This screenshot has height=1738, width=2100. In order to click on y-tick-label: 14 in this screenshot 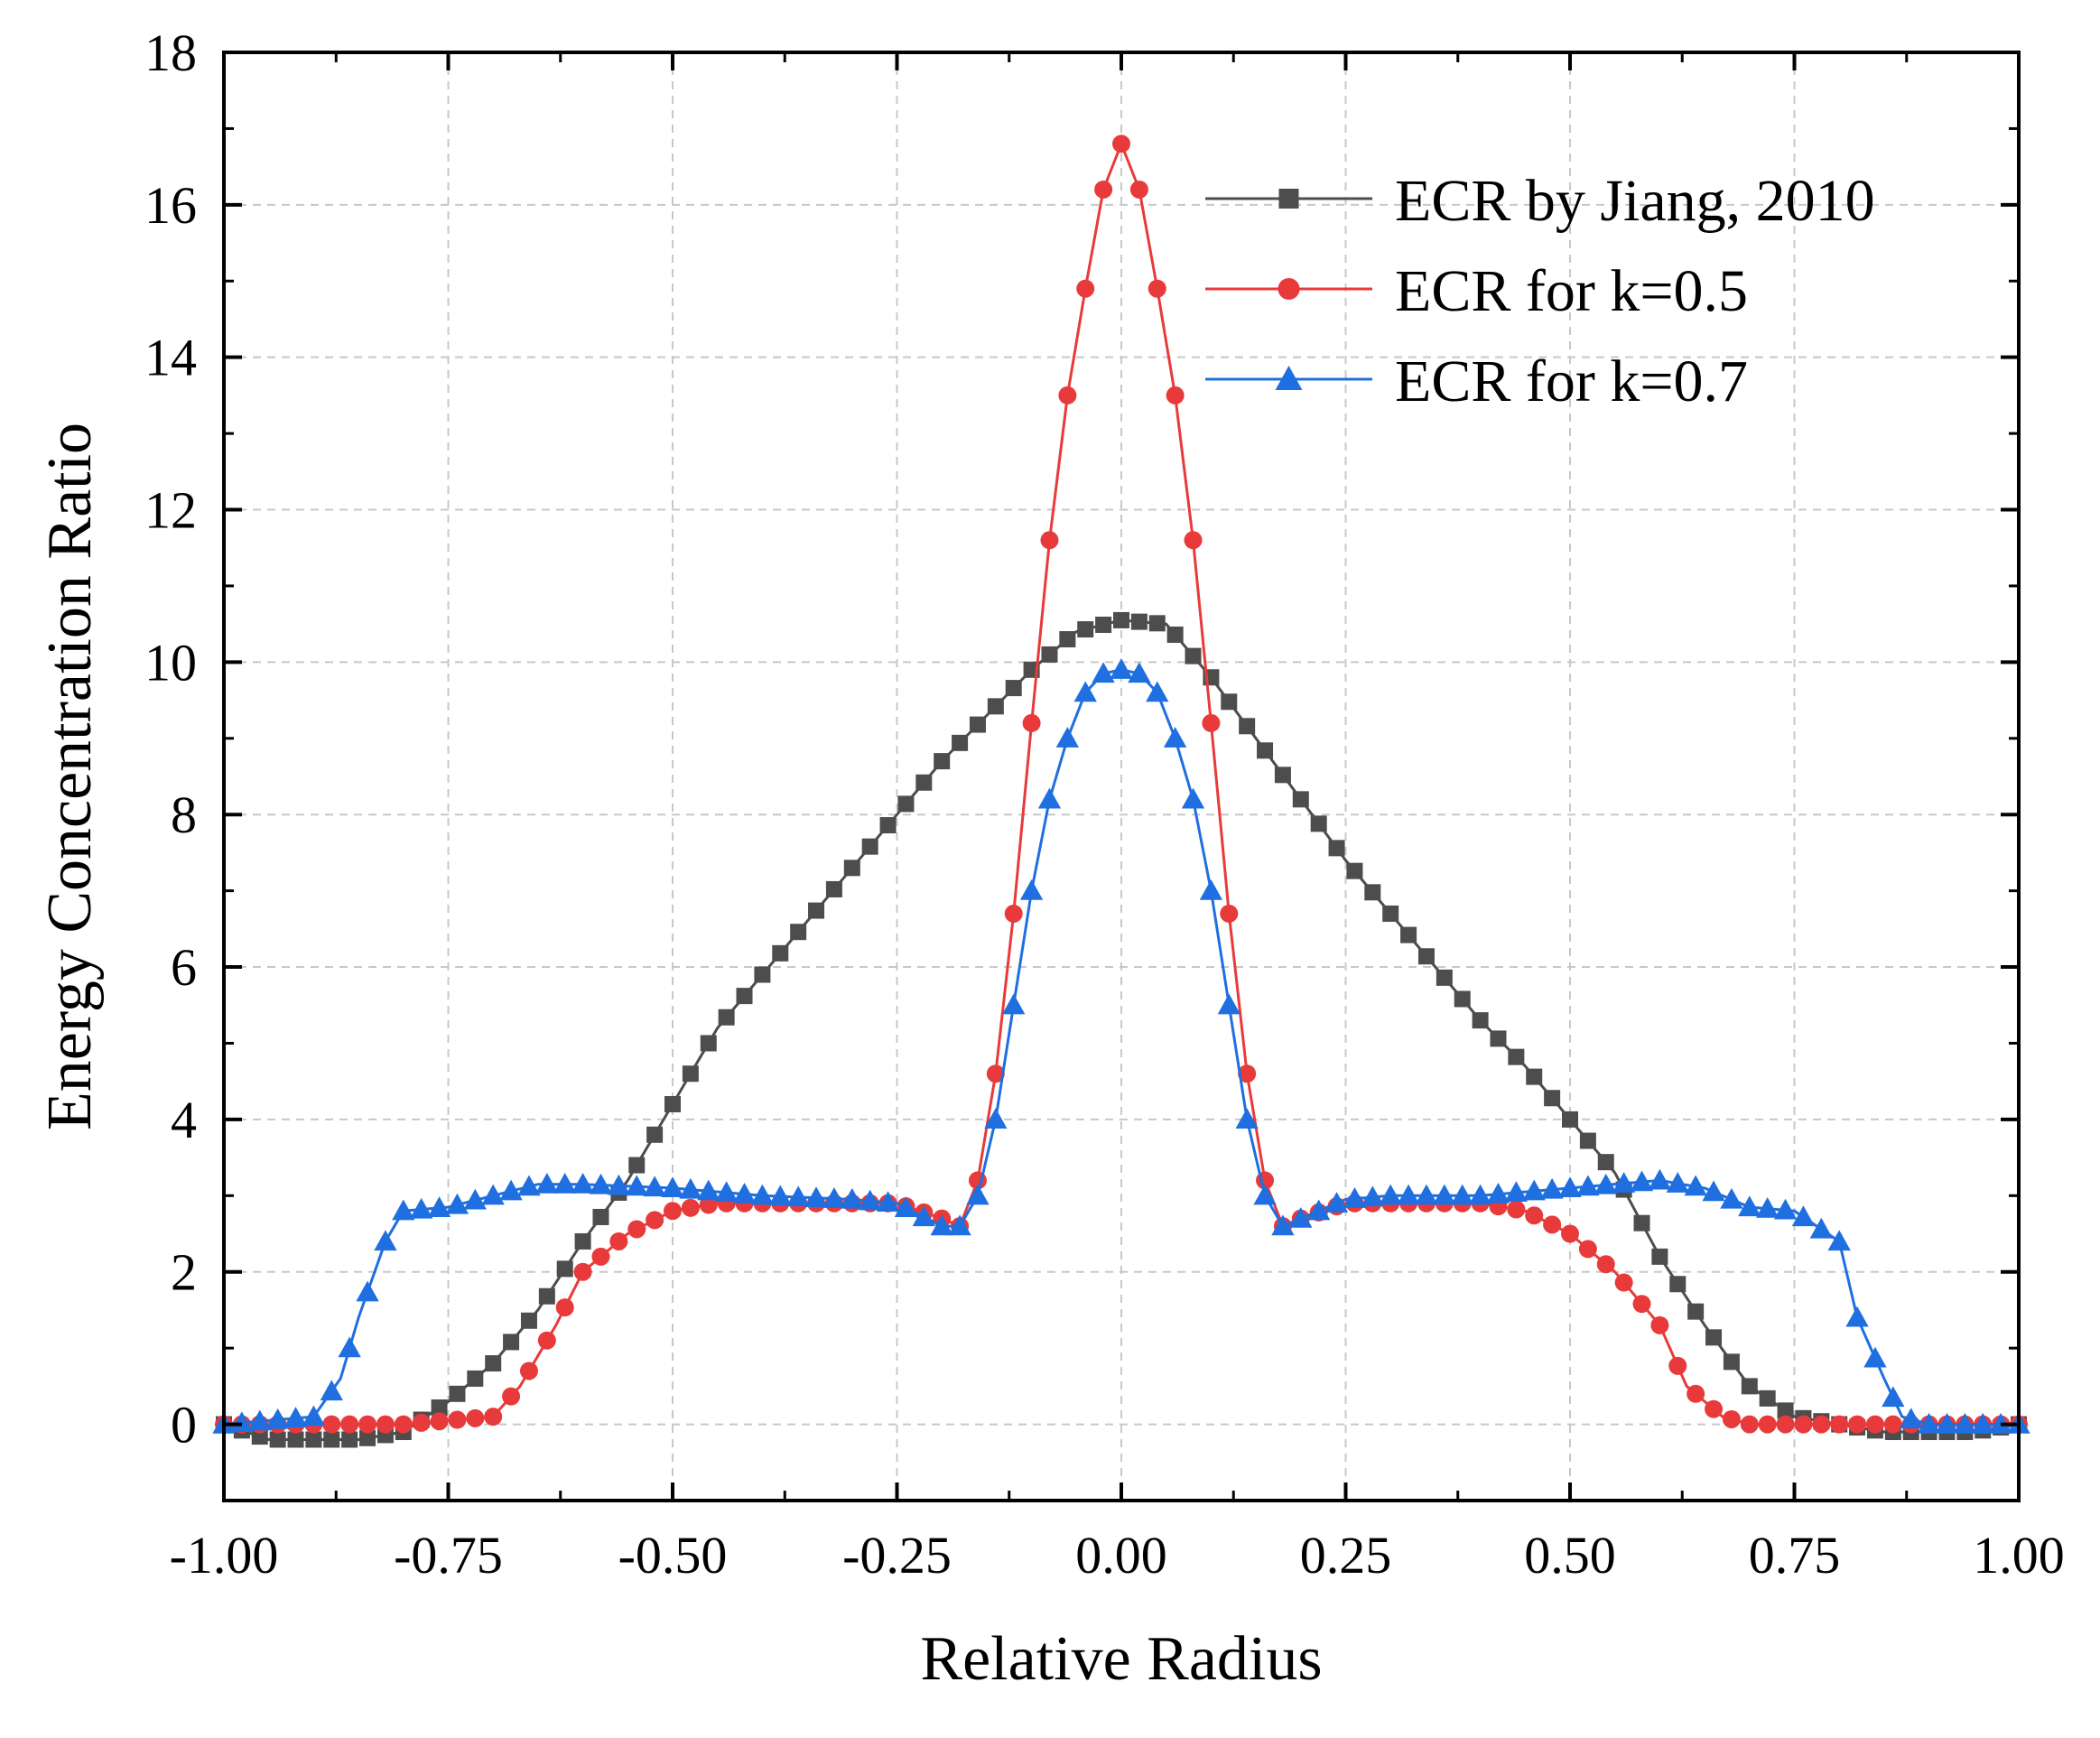, I will do `click(170, 358)`.